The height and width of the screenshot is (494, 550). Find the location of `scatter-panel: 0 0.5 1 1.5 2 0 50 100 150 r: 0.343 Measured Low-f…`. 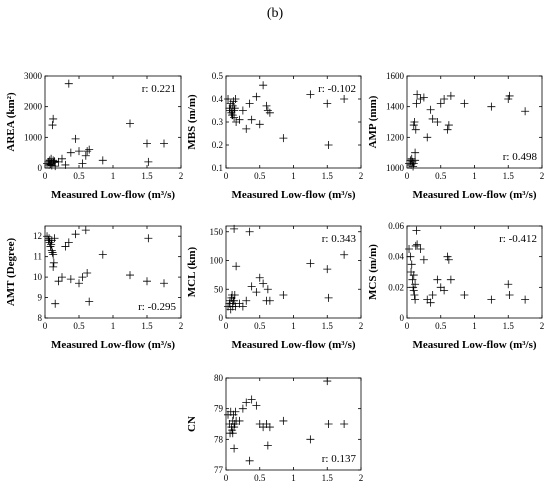

scatter-panel: 0 0.5 1 1.5 2 0 50 100 150 r: 0.343 Measured Low-f… is located at coordinates (274, 287).